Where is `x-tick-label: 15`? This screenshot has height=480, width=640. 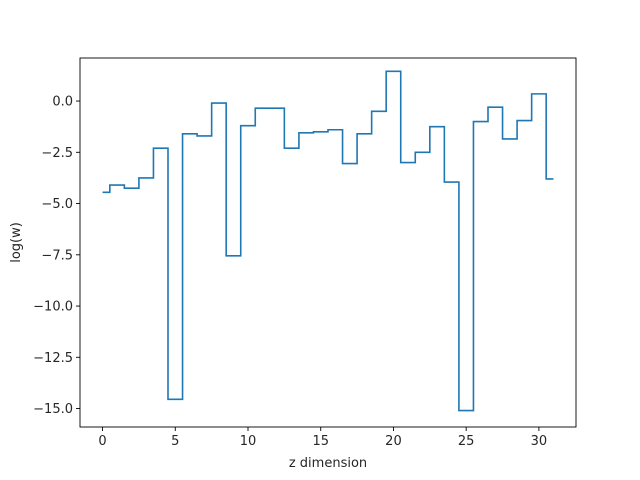 x-tick-label: 15 is located at coordinates (320, 441).